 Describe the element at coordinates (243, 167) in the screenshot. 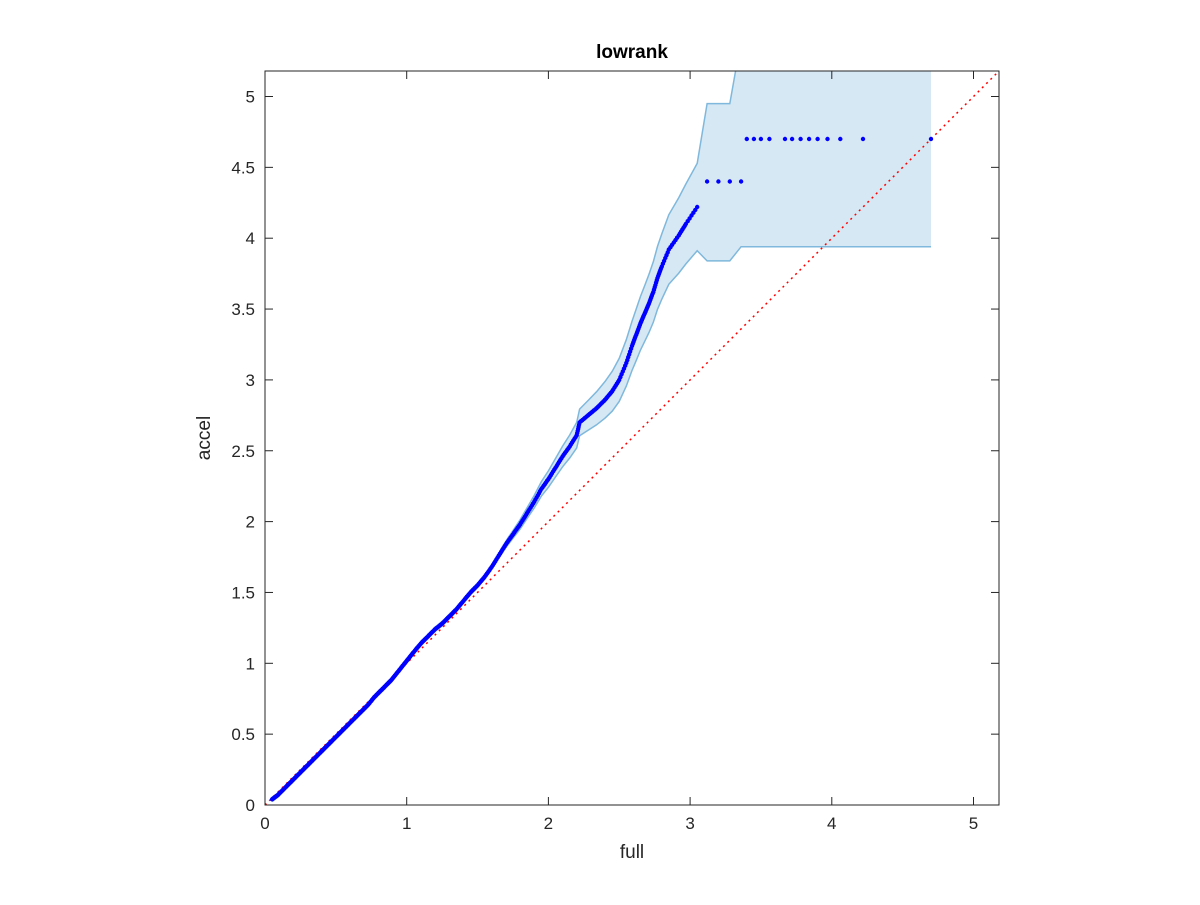

I see `y-tick-label: 4.5` at that location.